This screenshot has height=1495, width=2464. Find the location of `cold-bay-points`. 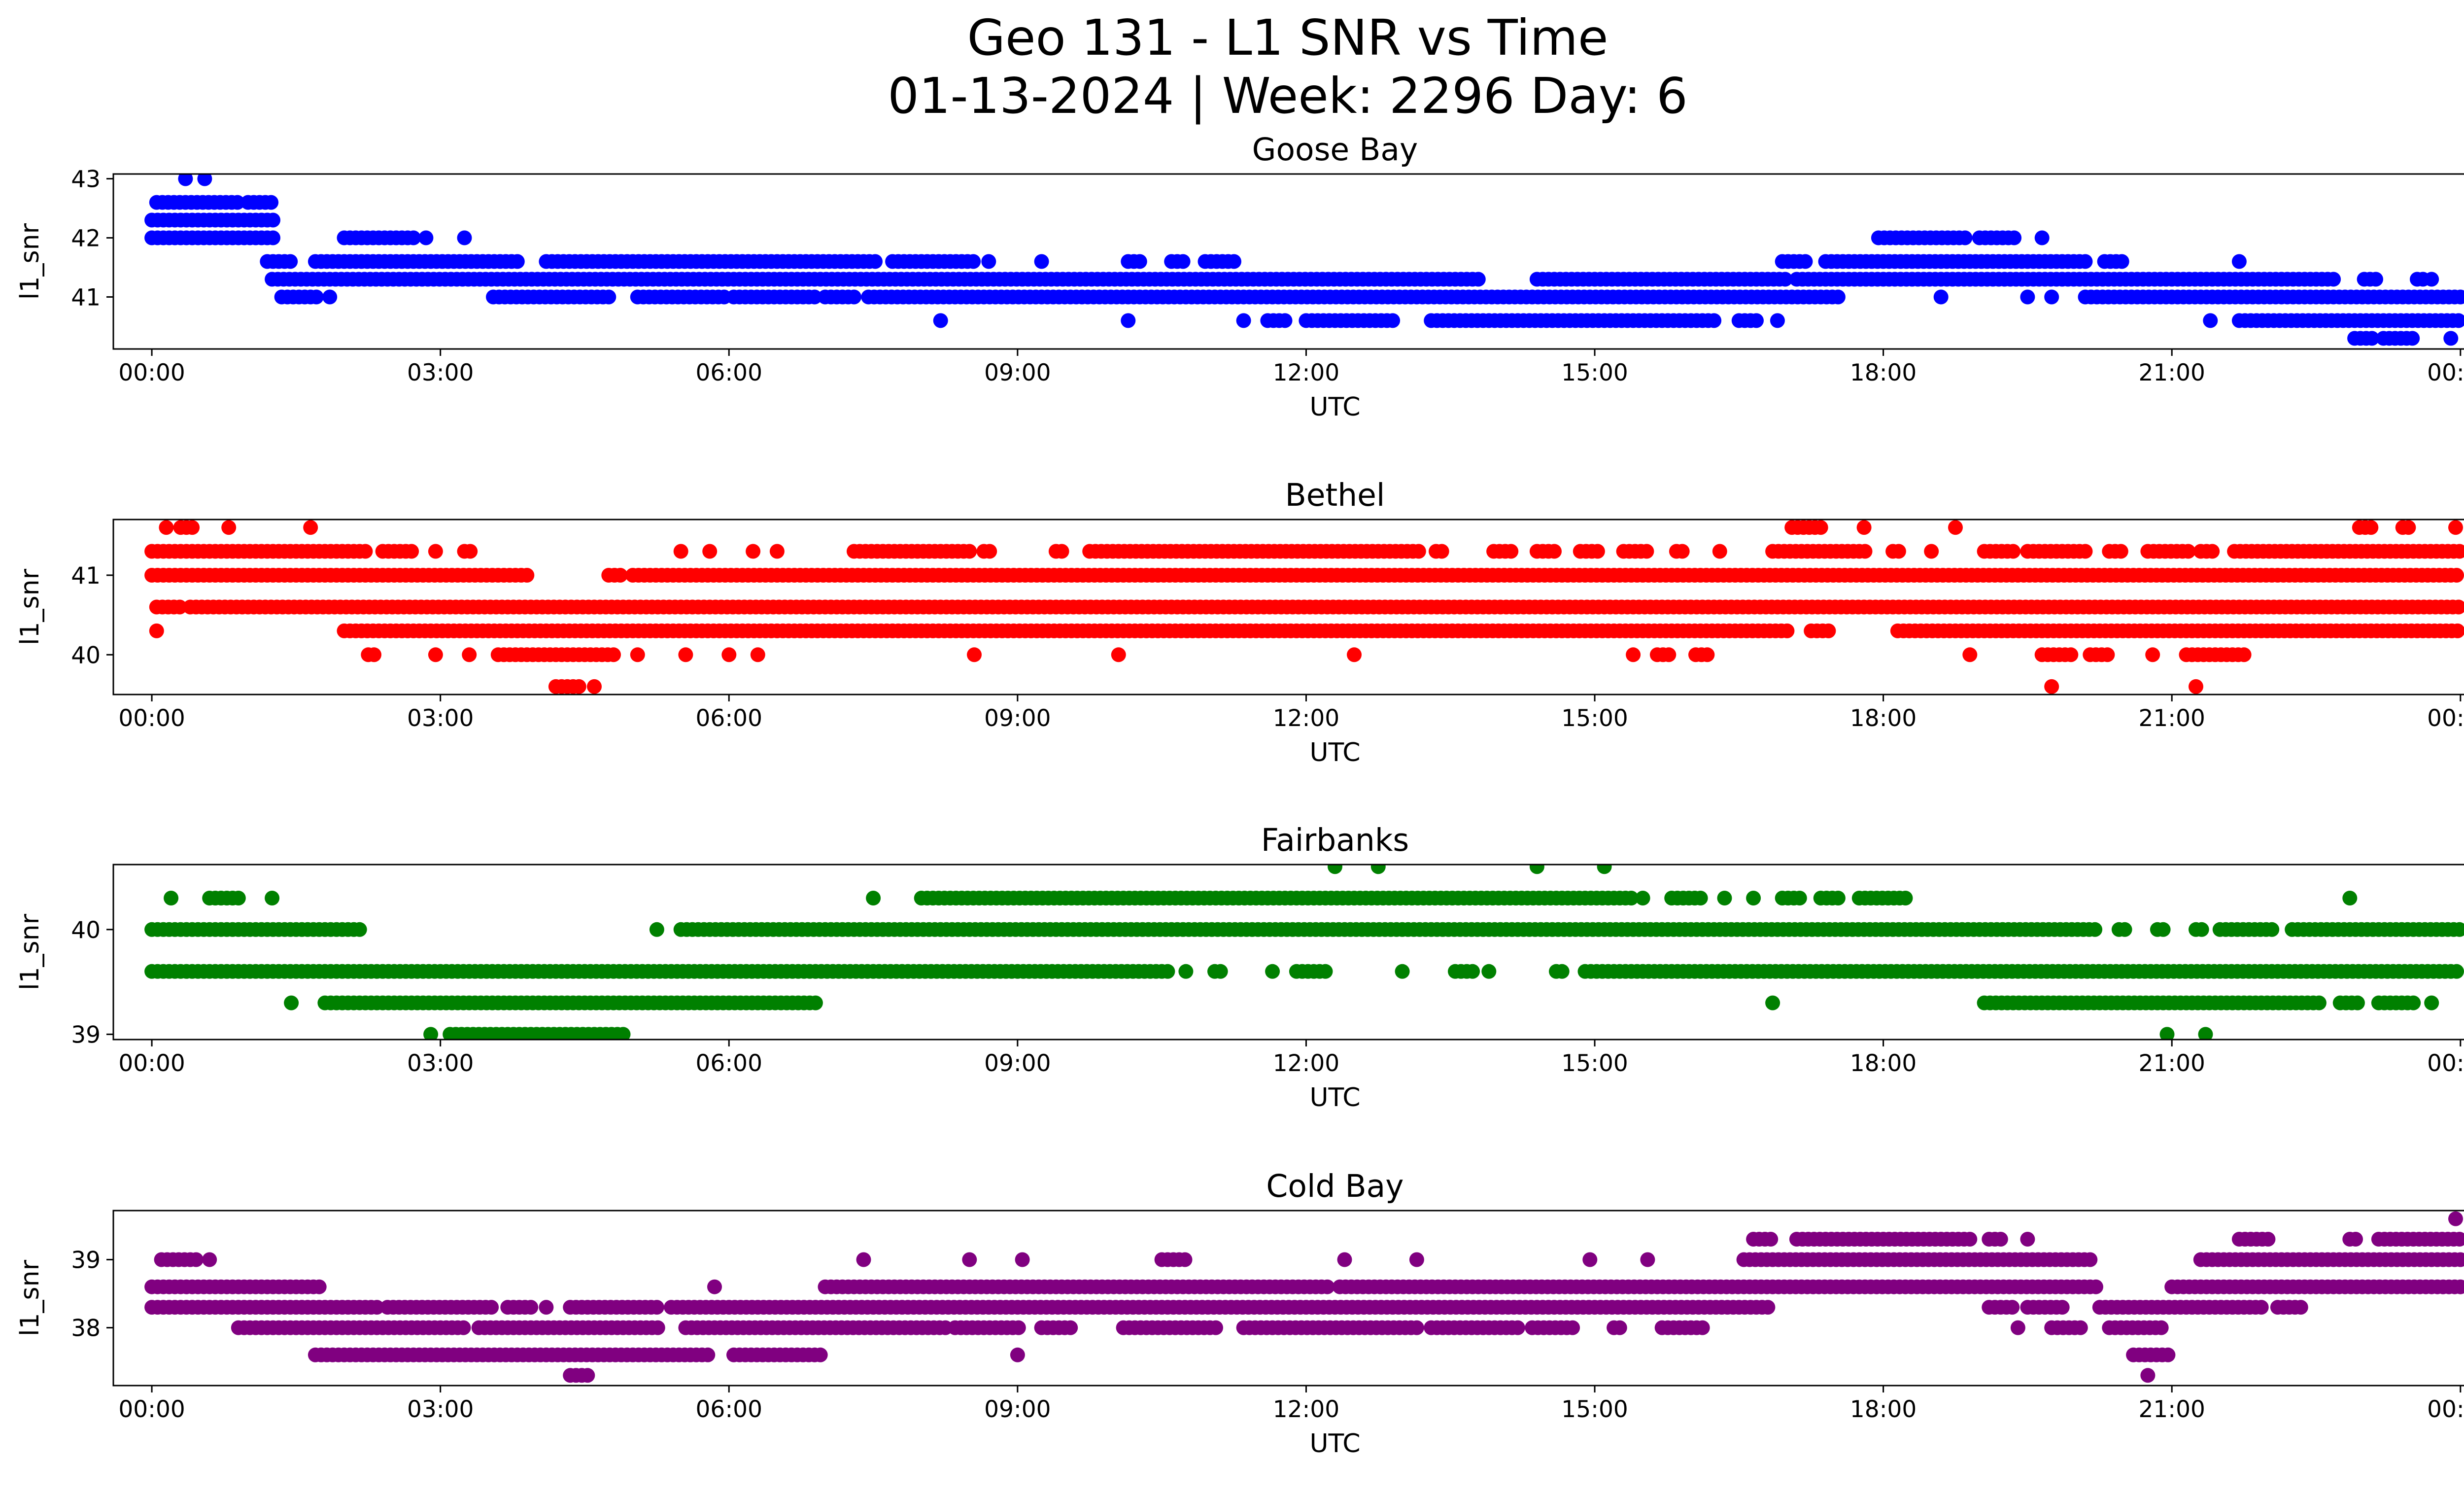

cold-bay-points is located at coordinates (1304, 1297).